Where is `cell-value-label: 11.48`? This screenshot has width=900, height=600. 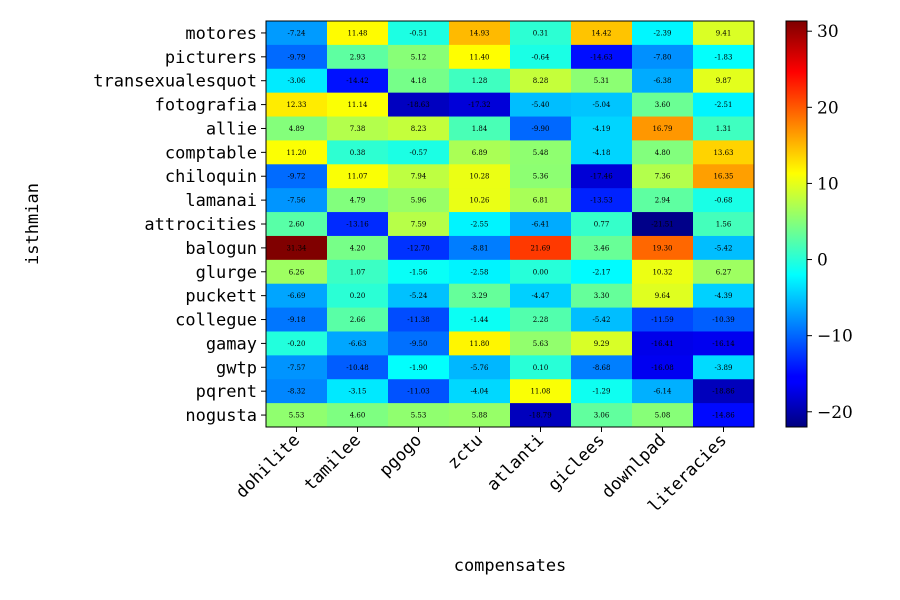
cell-value-label: 11.48 is located at coordinates (357, 33).